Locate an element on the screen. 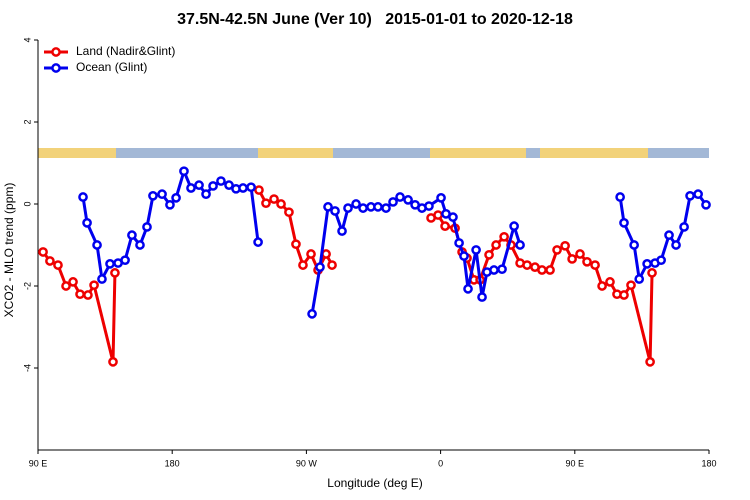 Image resolution: width=750 pixels, height=500 pixels. legend-label: Ocean (Glint) is located at coordinates (111, 67).